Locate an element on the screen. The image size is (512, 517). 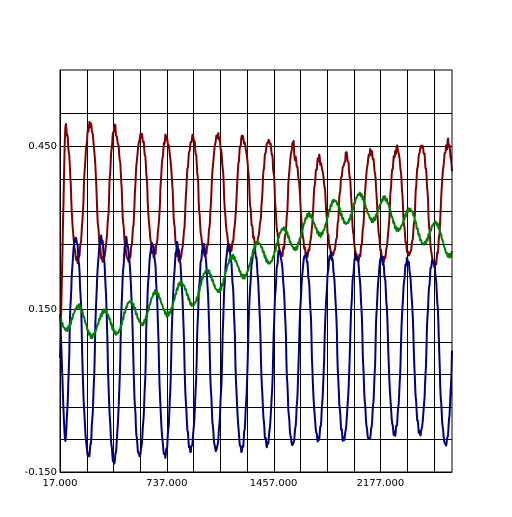
x-tick-label-1: 737.000 is located at coordinates (166, 483).